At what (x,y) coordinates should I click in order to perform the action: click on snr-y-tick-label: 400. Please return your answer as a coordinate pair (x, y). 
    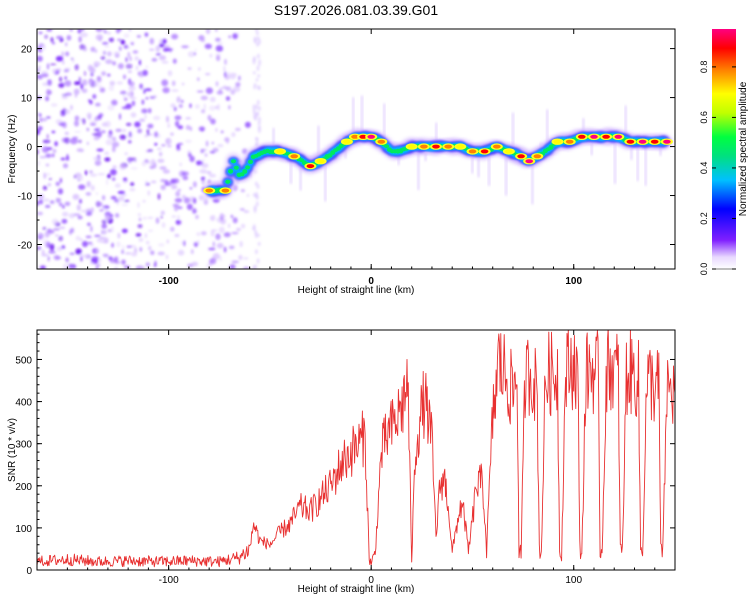
    Looking at the image, I should click on (23, 403).